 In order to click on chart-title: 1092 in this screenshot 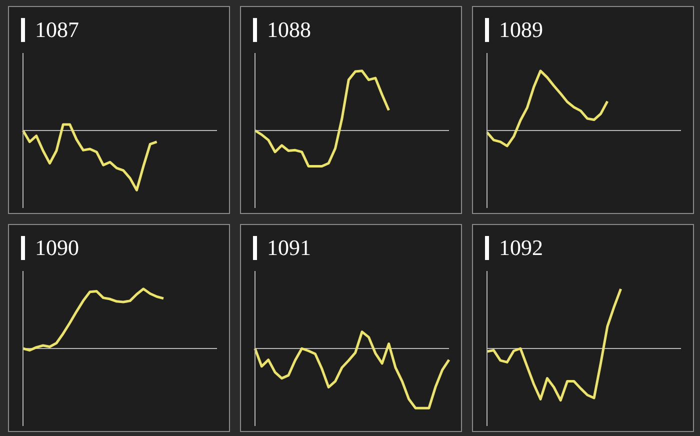, I will do `click(521, 248)`.